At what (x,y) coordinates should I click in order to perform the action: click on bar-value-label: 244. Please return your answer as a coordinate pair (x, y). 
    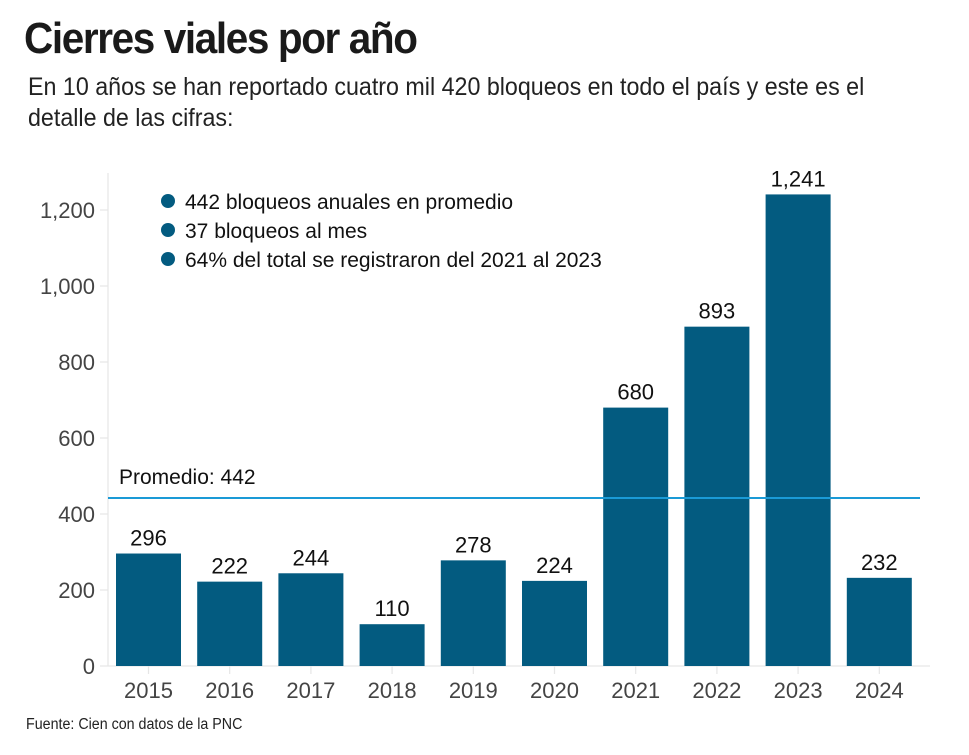
    Looking at the image, I should click on (311, 557).